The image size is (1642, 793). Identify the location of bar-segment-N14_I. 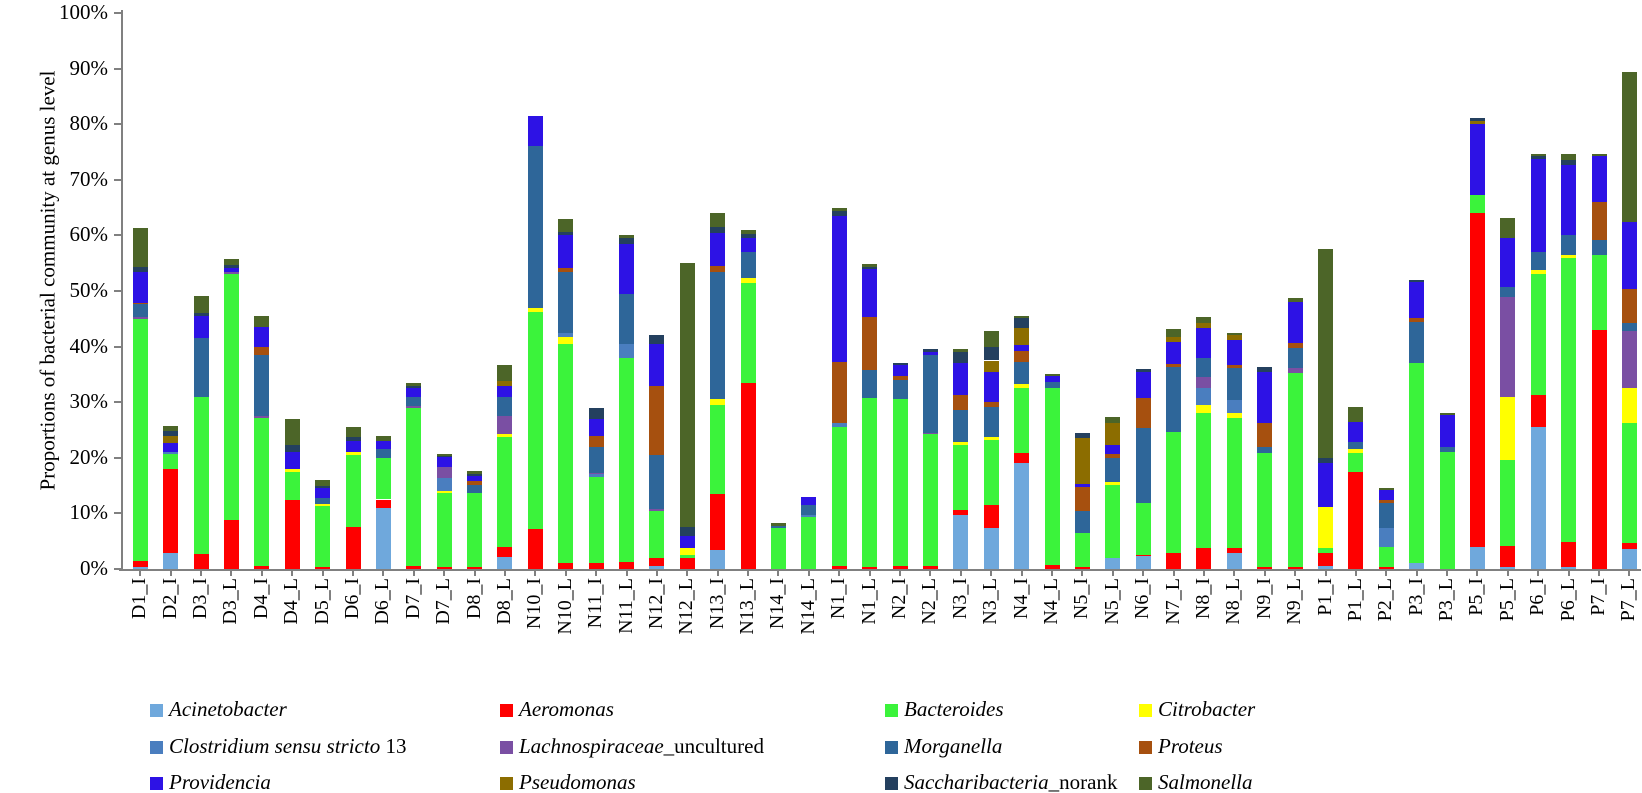
(778, 526).